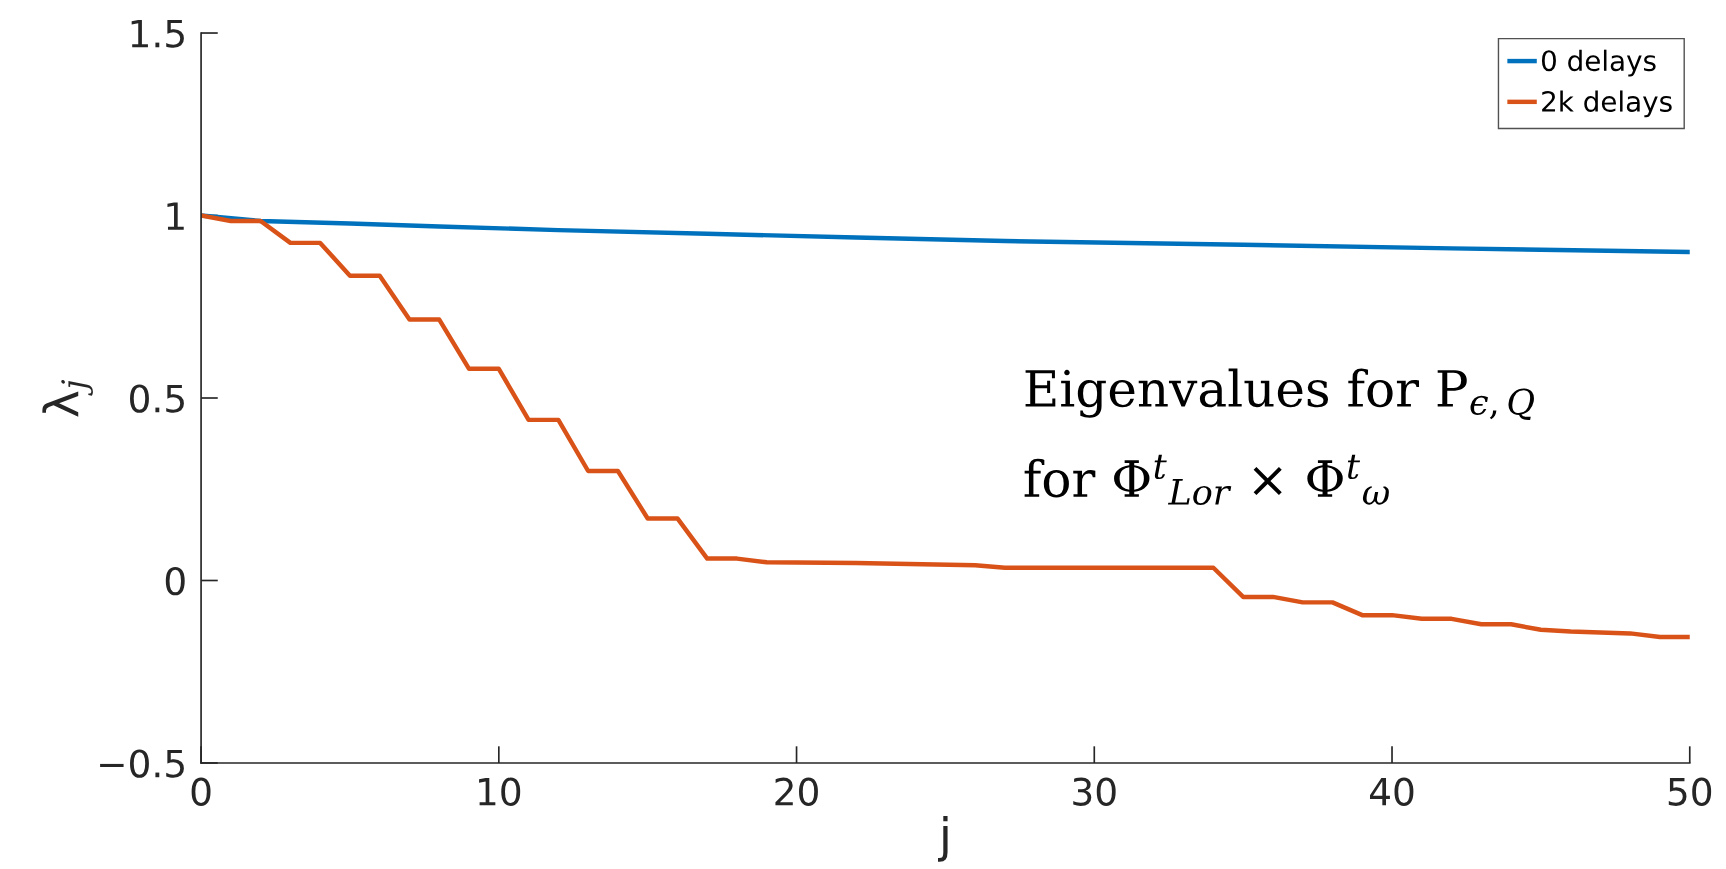  What do you see at coordinates (67, 398) in the screenshot?
I see `y-axis-title: λ$_{j}$` at bounding box center [67, 398].